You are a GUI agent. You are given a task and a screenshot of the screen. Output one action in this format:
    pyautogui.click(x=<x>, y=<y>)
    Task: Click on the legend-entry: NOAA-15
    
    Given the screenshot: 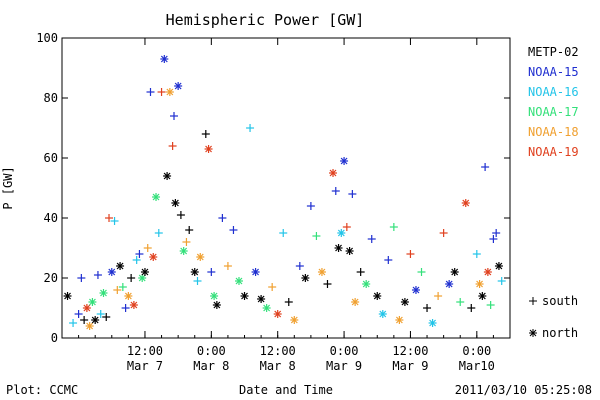 What is the action you would take?
    pyautogui.click(x=553, y=72)
    